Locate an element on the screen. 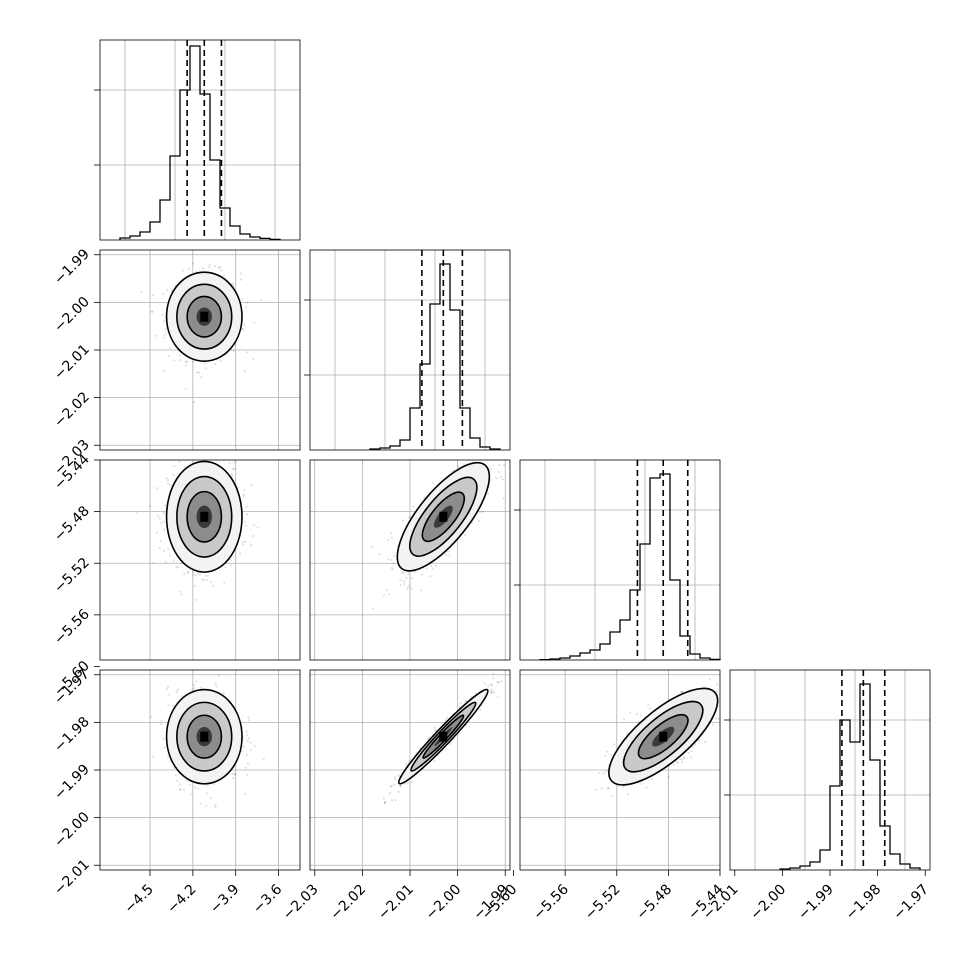 This screenshot has height=970, width=970. panel-frame is located at coordinates (200, 140).